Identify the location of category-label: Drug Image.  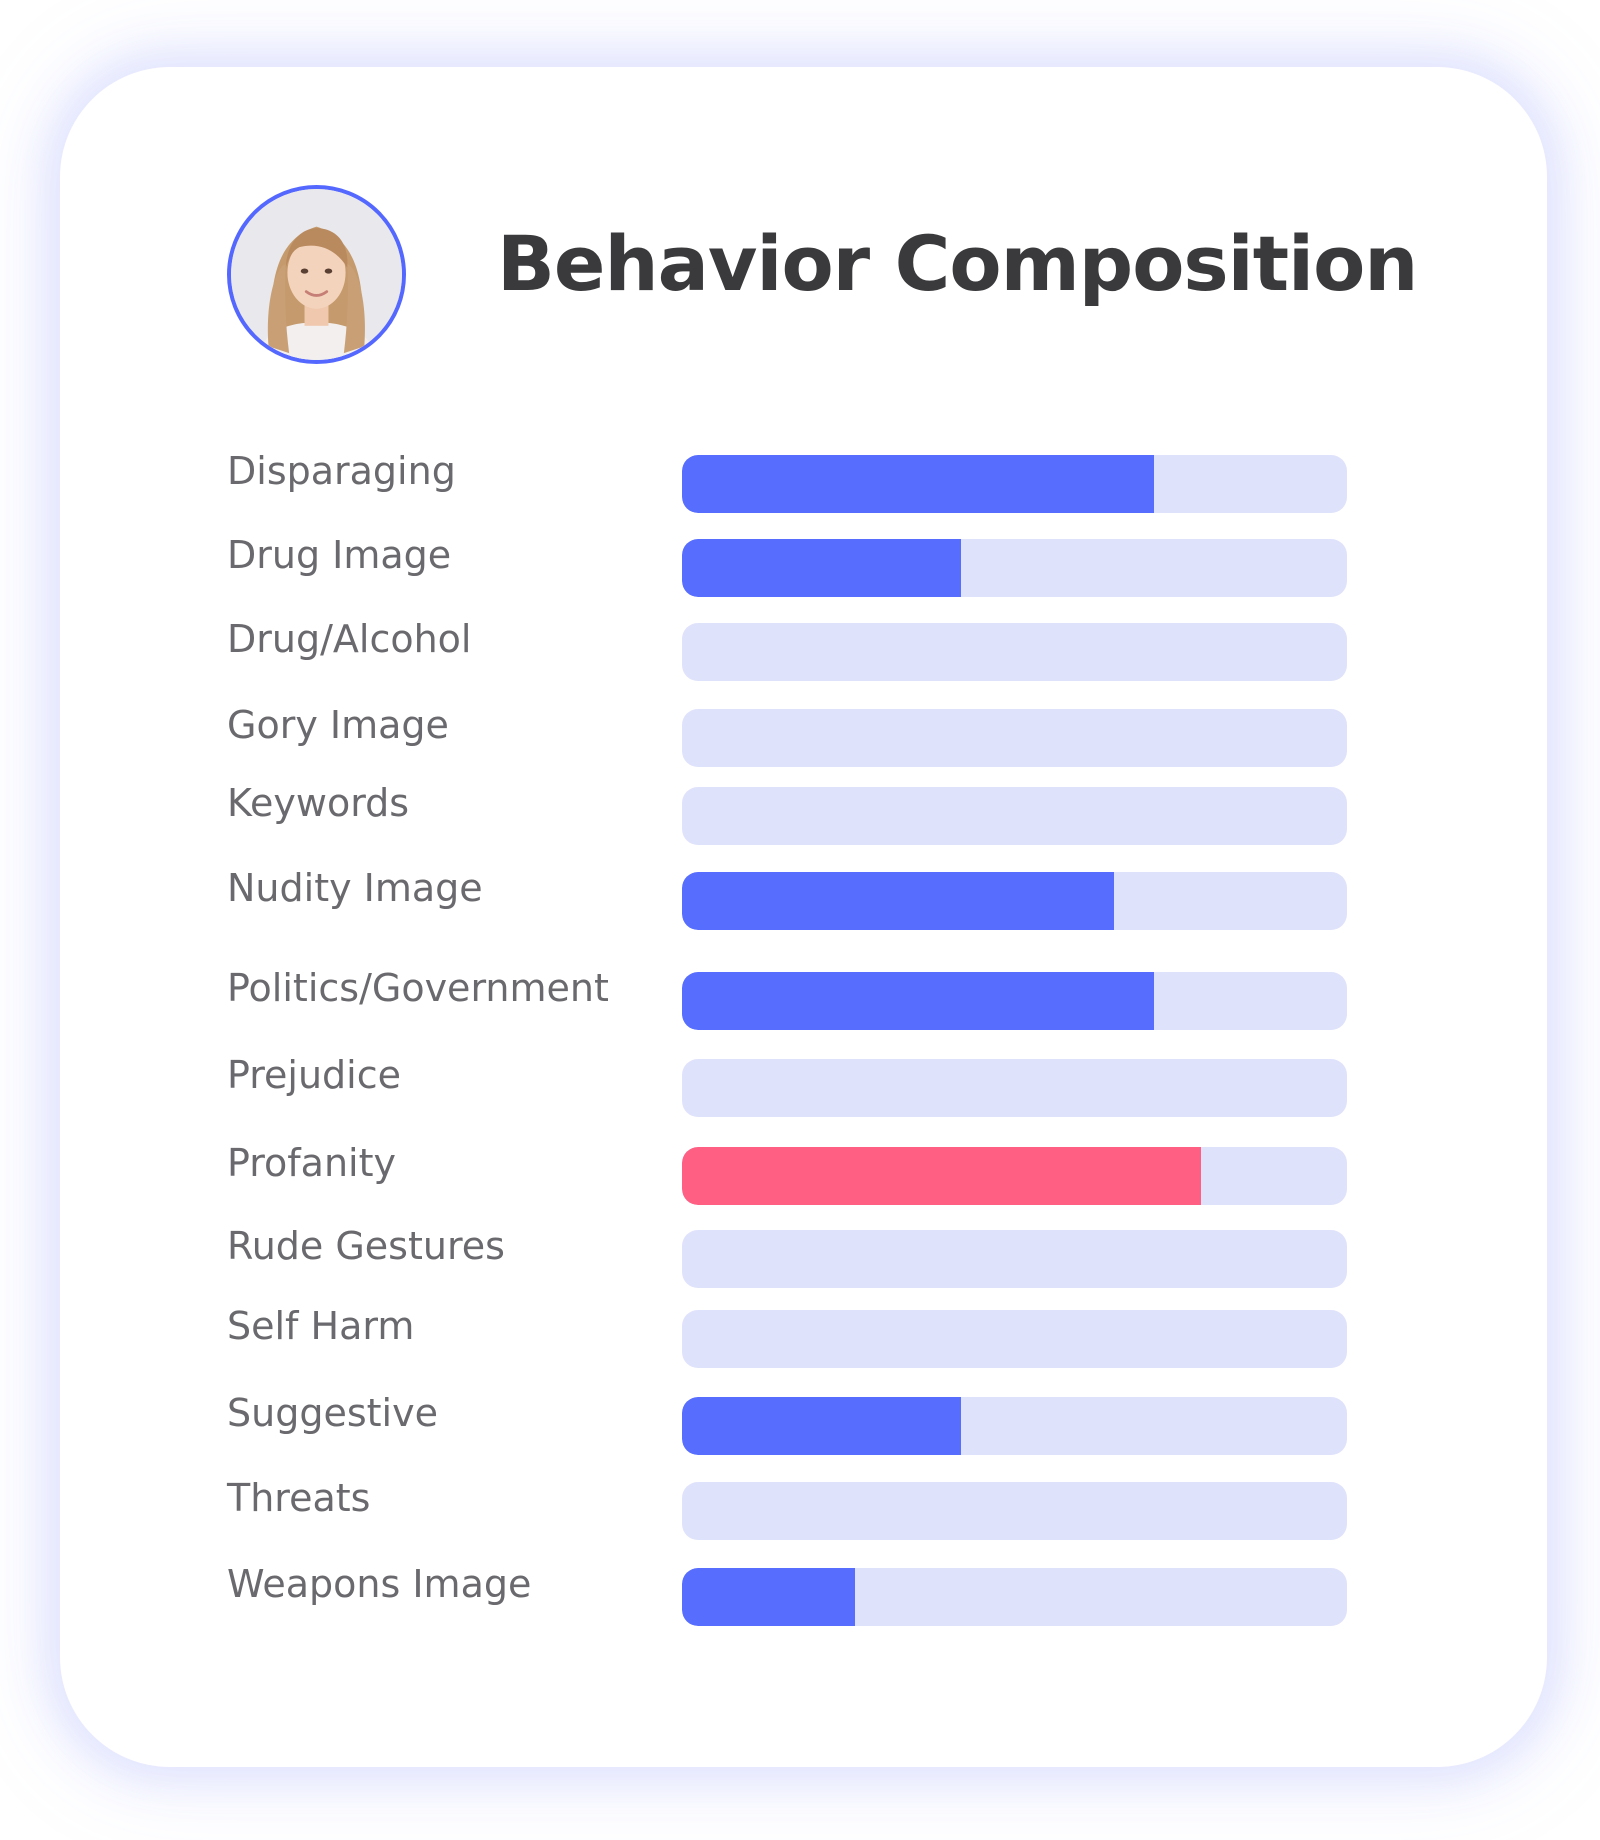
(339, 555).